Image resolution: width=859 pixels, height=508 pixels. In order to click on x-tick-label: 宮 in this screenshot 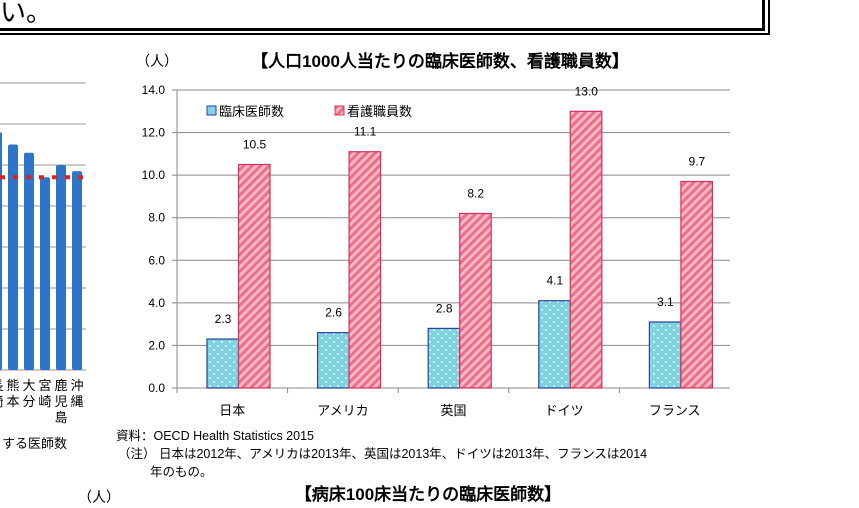, I will do `click(44, 385)`.